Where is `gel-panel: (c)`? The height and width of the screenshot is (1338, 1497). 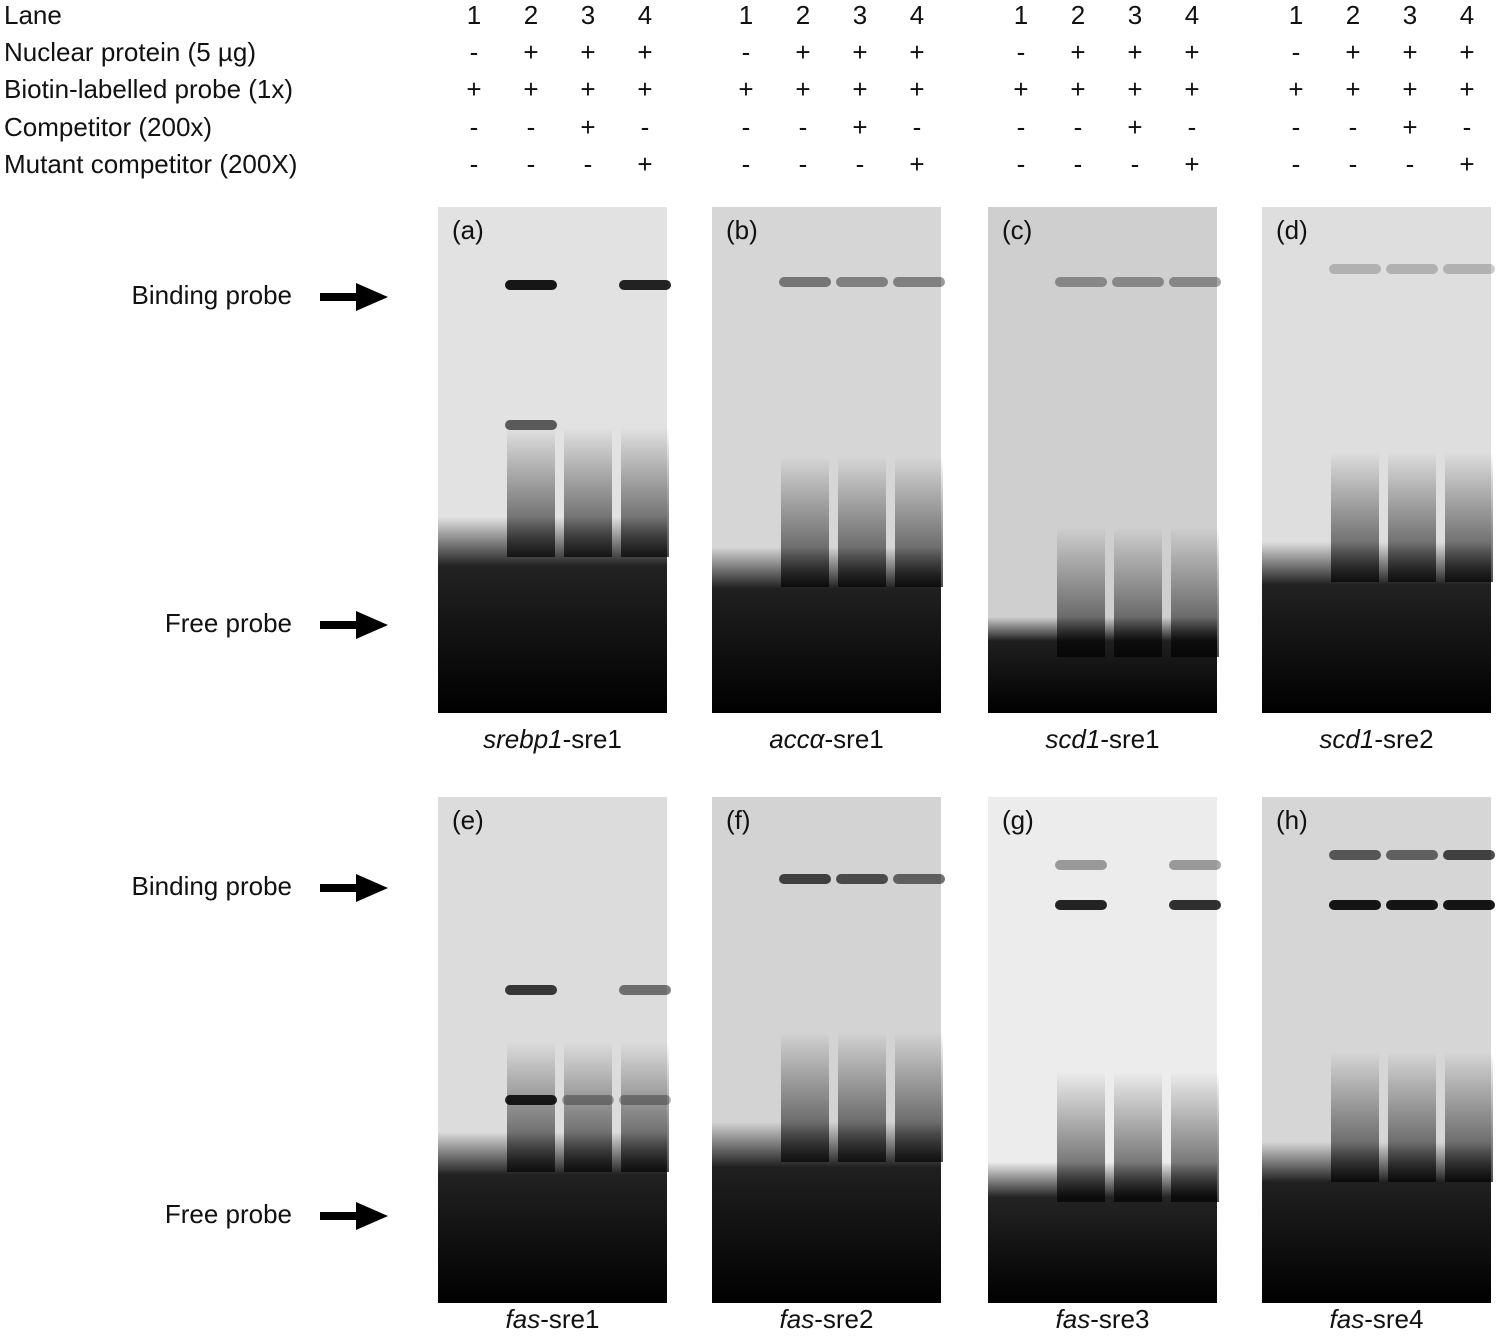 gel-panel: (c) is located at coordinates (1104, 460).